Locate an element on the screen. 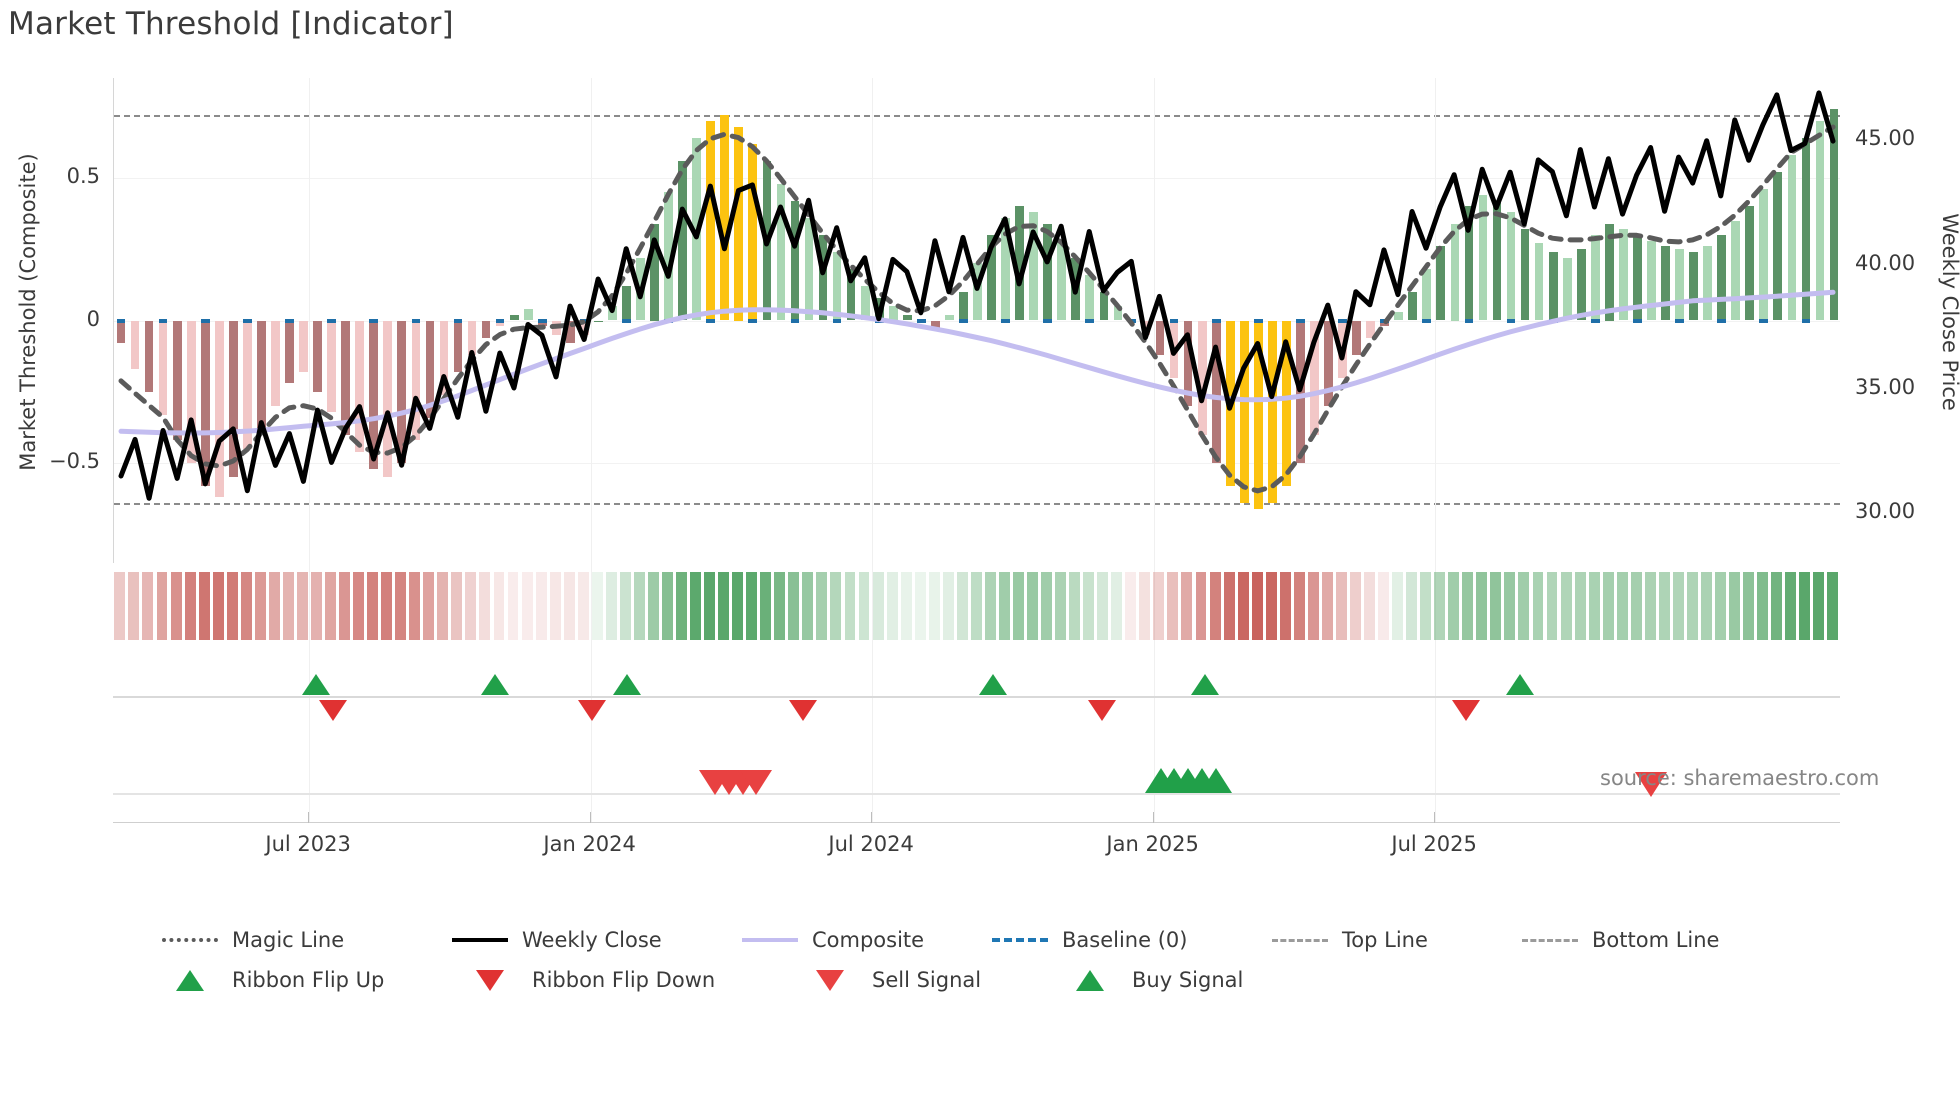 This screenshot has width=1960, height=1102. y-axis-right-label: Weekly Close Price is located at coordinates (1949, 312).